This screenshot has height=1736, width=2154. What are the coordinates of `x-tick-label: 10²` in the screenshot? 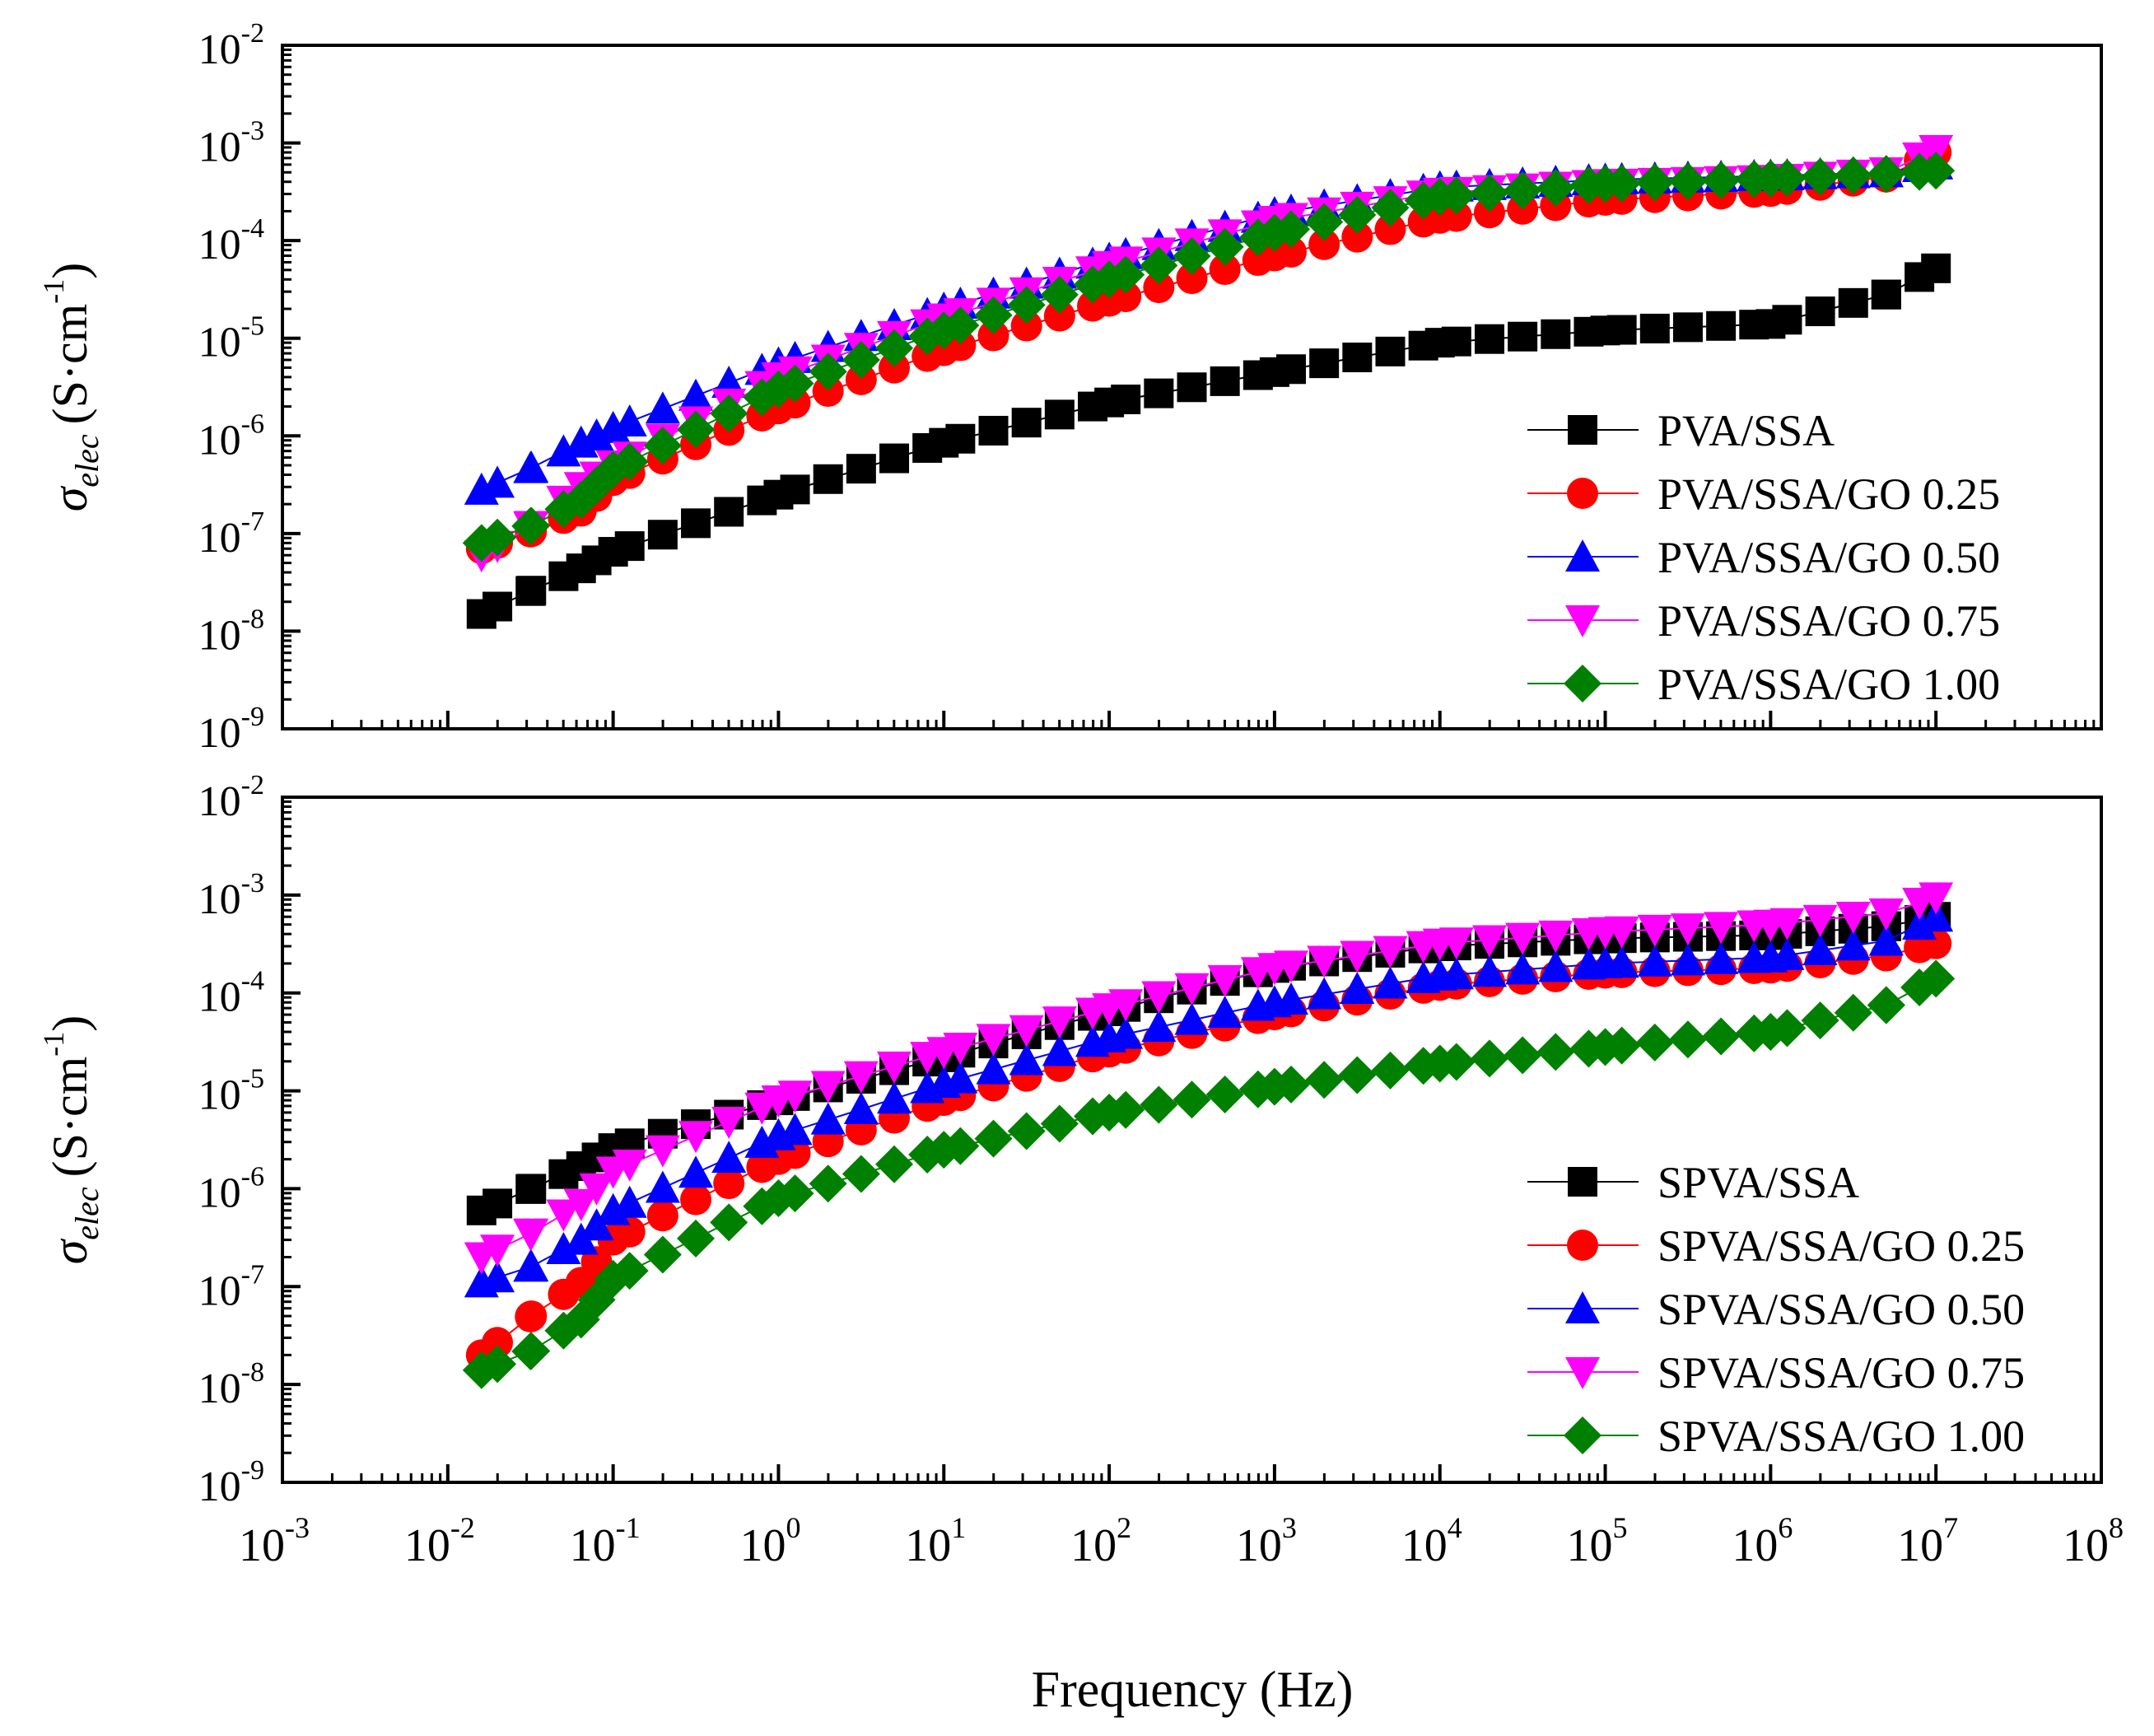 It's located at (1101, 1541).